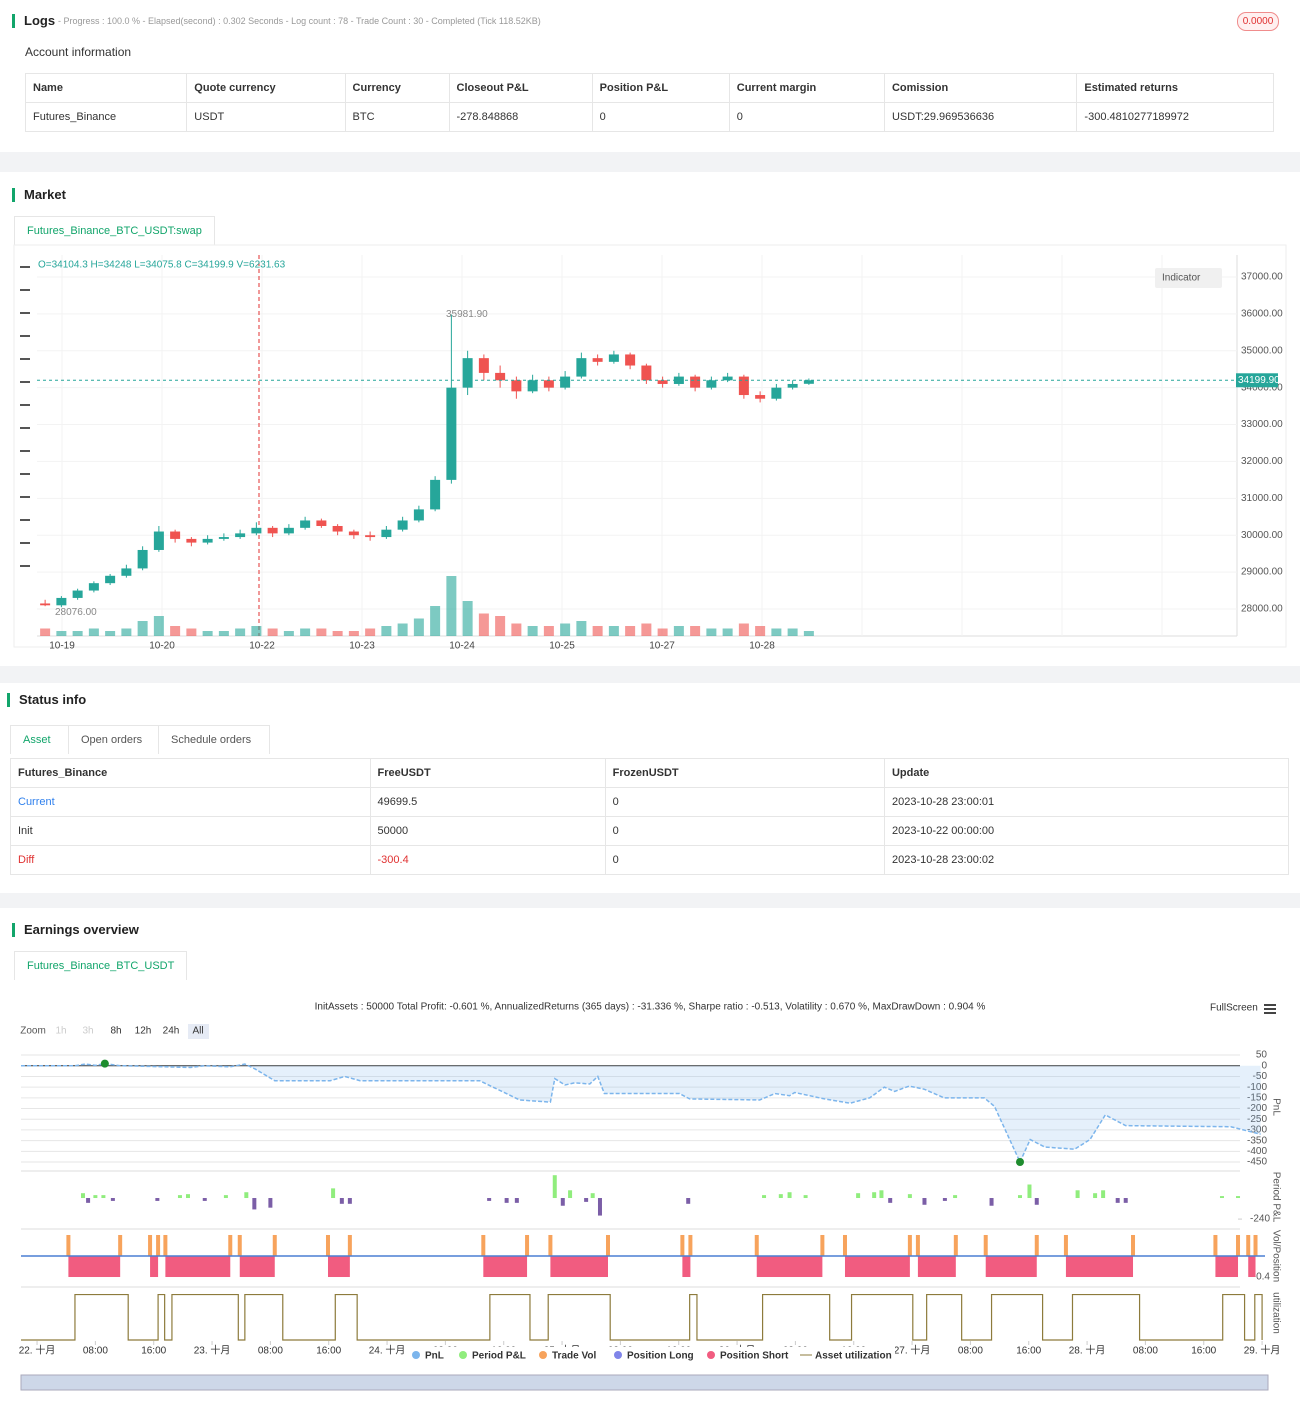 The height and width of the screenshot is (1411, 1300). I want to click on zoom-button: 24h, so click(171, 1031).